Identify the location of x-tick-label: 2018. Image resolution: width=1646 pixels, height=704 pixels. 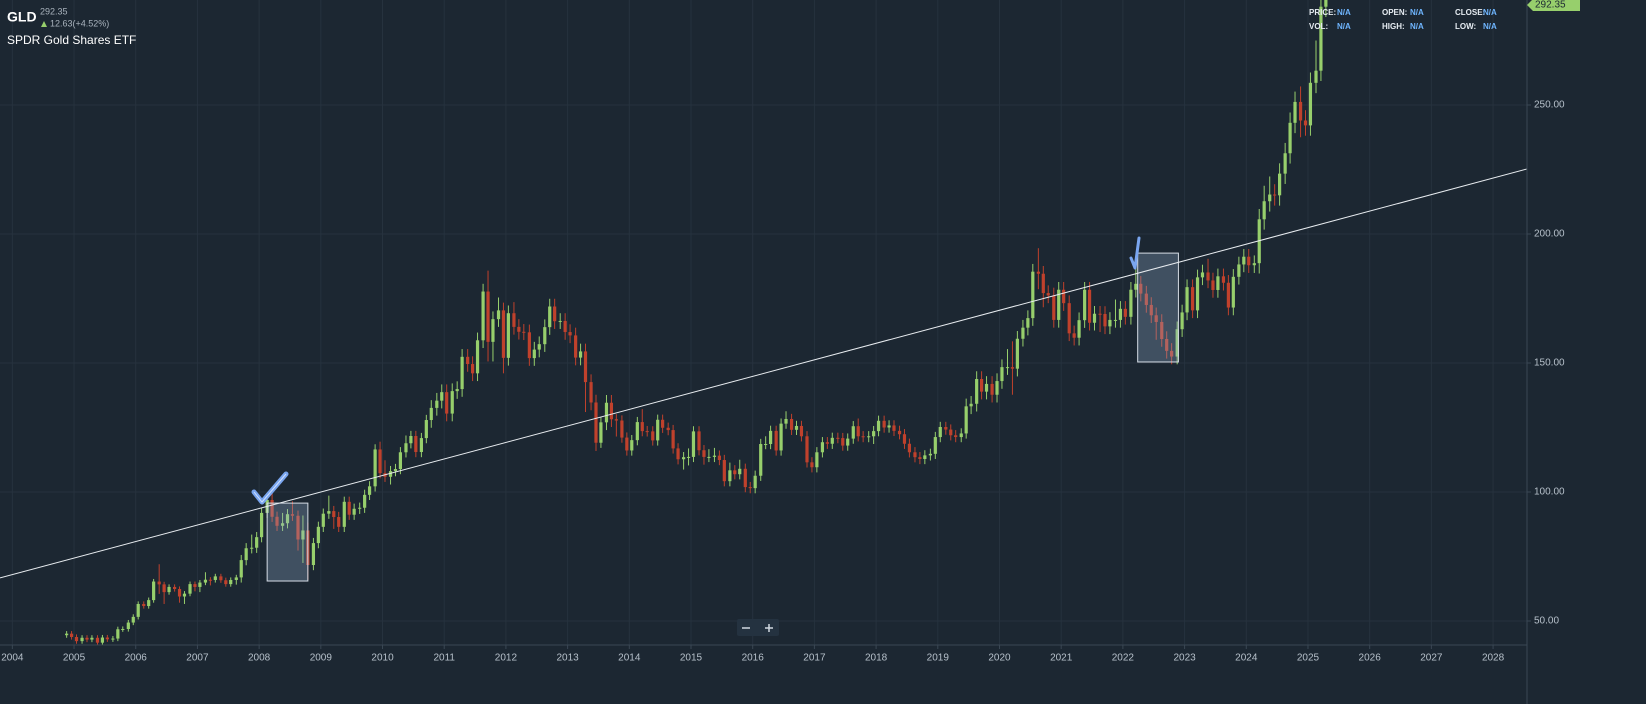
(876, 658).